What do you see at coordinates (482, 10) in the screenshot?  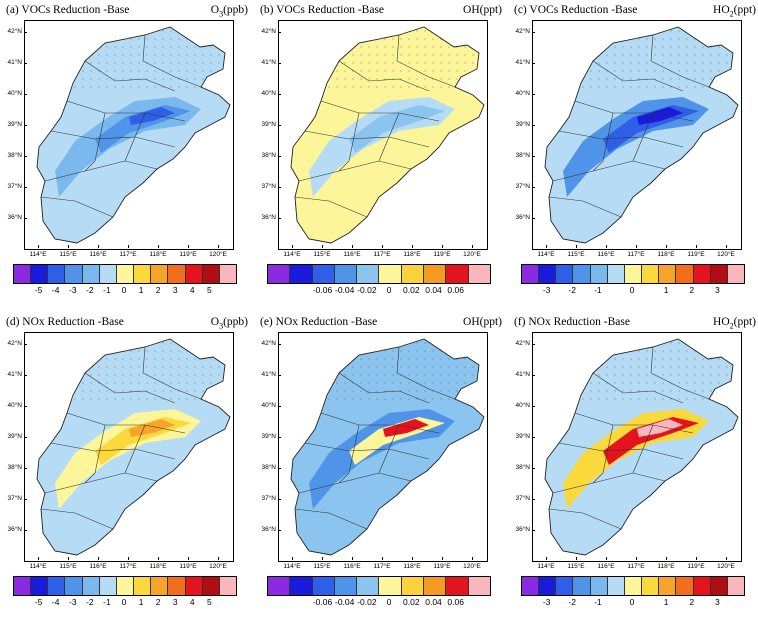 I see `panel-variable-label: OH(ppt)` at bounding box center [482, 10].